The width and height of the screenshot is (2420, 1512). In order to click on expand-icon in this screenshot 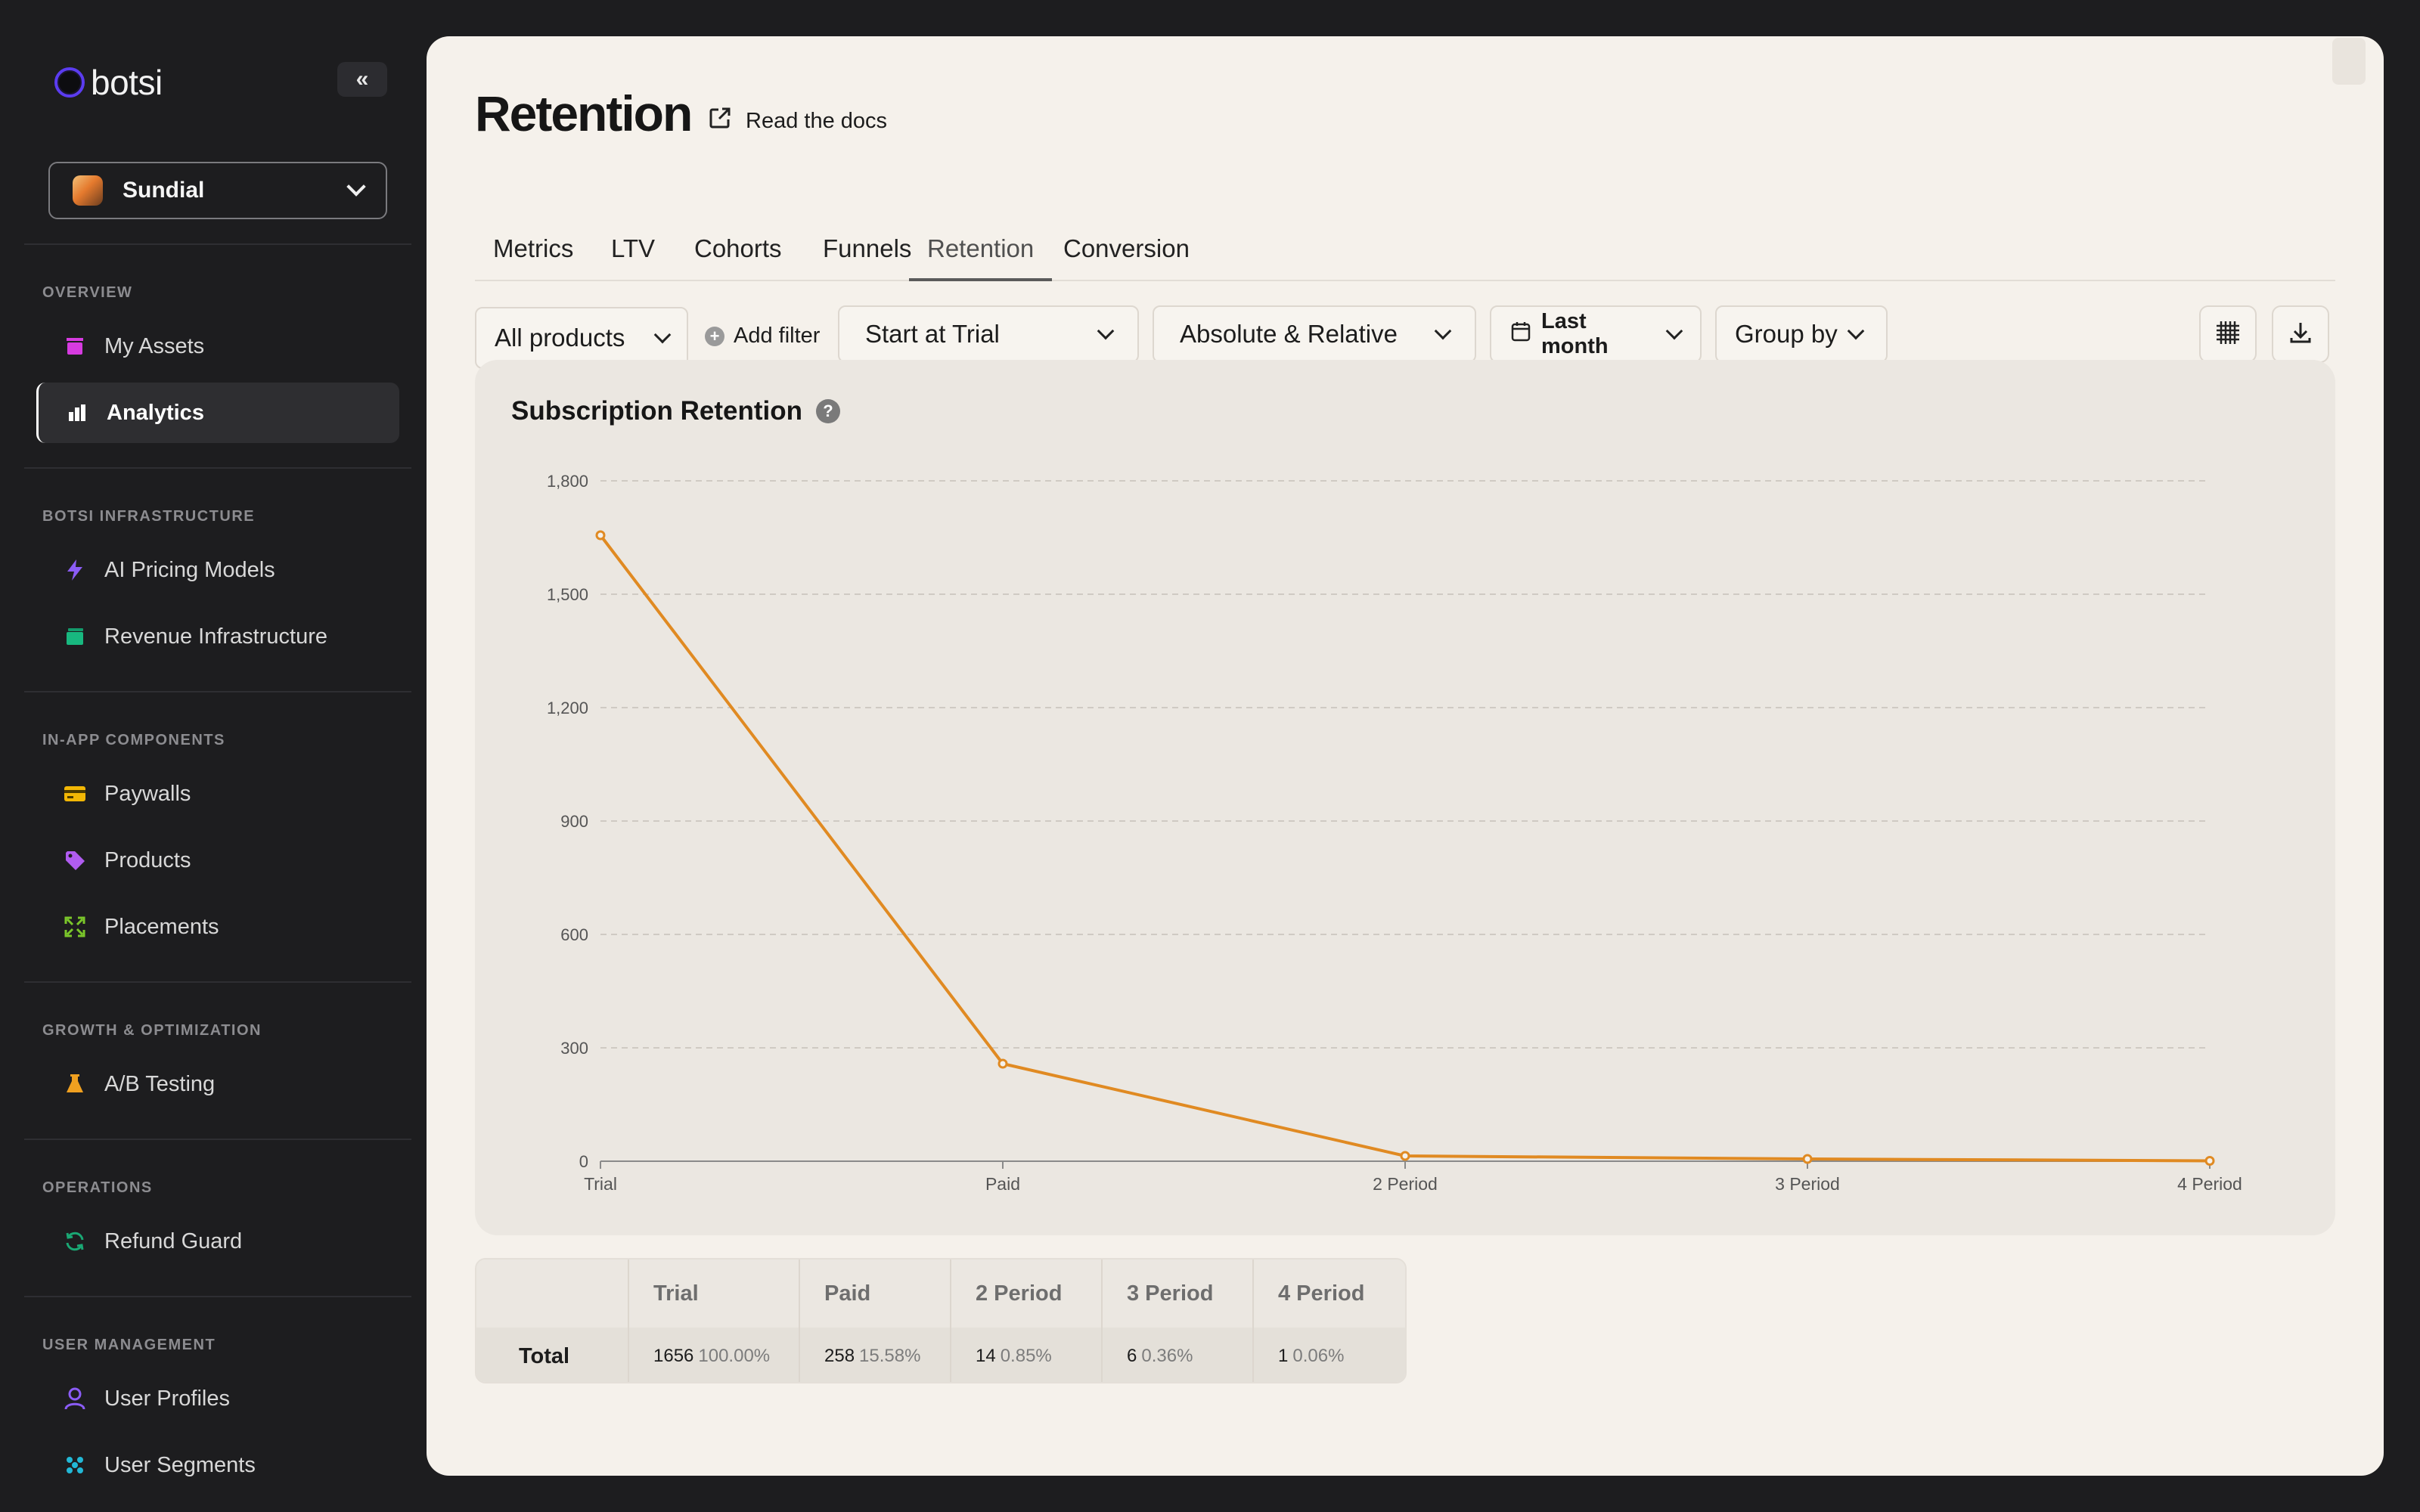, I will do `click(75, 927)`.